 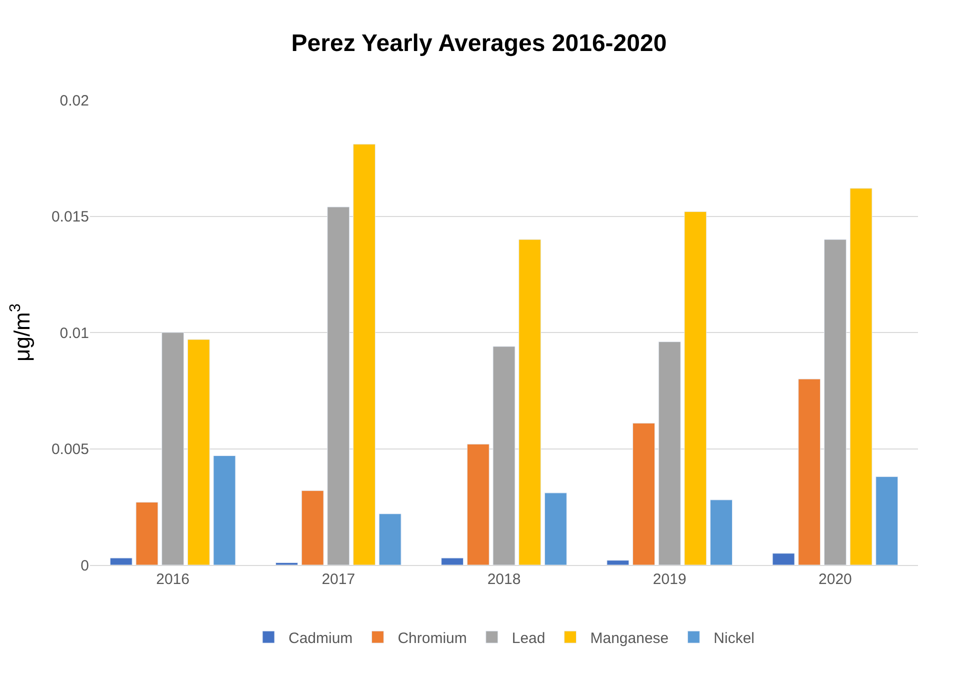 What do you see at coordinates (734, 638) in the screenshot?
I see `legend-label: Nickel` at bounding box center [734, 638].